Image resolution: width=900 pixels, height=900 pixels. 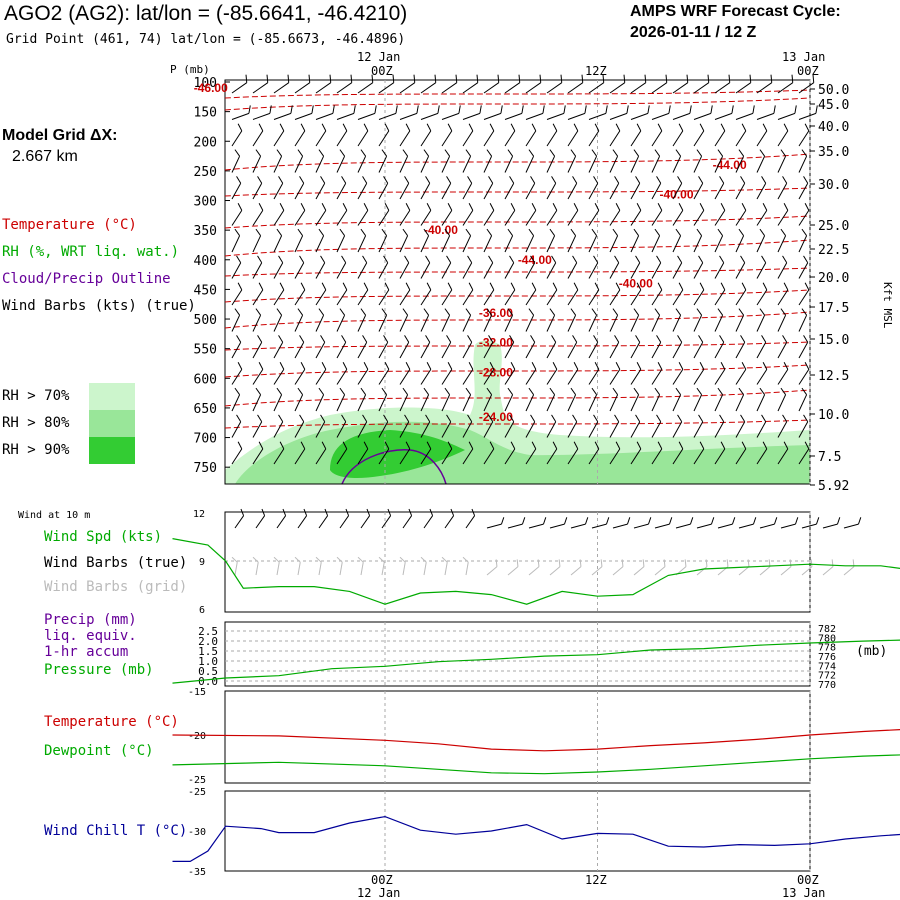 What do you see at coordinates (208, 681) in the screenshot?
I see `precip-tick-label: 0.0` at bounding box center [208, 681].